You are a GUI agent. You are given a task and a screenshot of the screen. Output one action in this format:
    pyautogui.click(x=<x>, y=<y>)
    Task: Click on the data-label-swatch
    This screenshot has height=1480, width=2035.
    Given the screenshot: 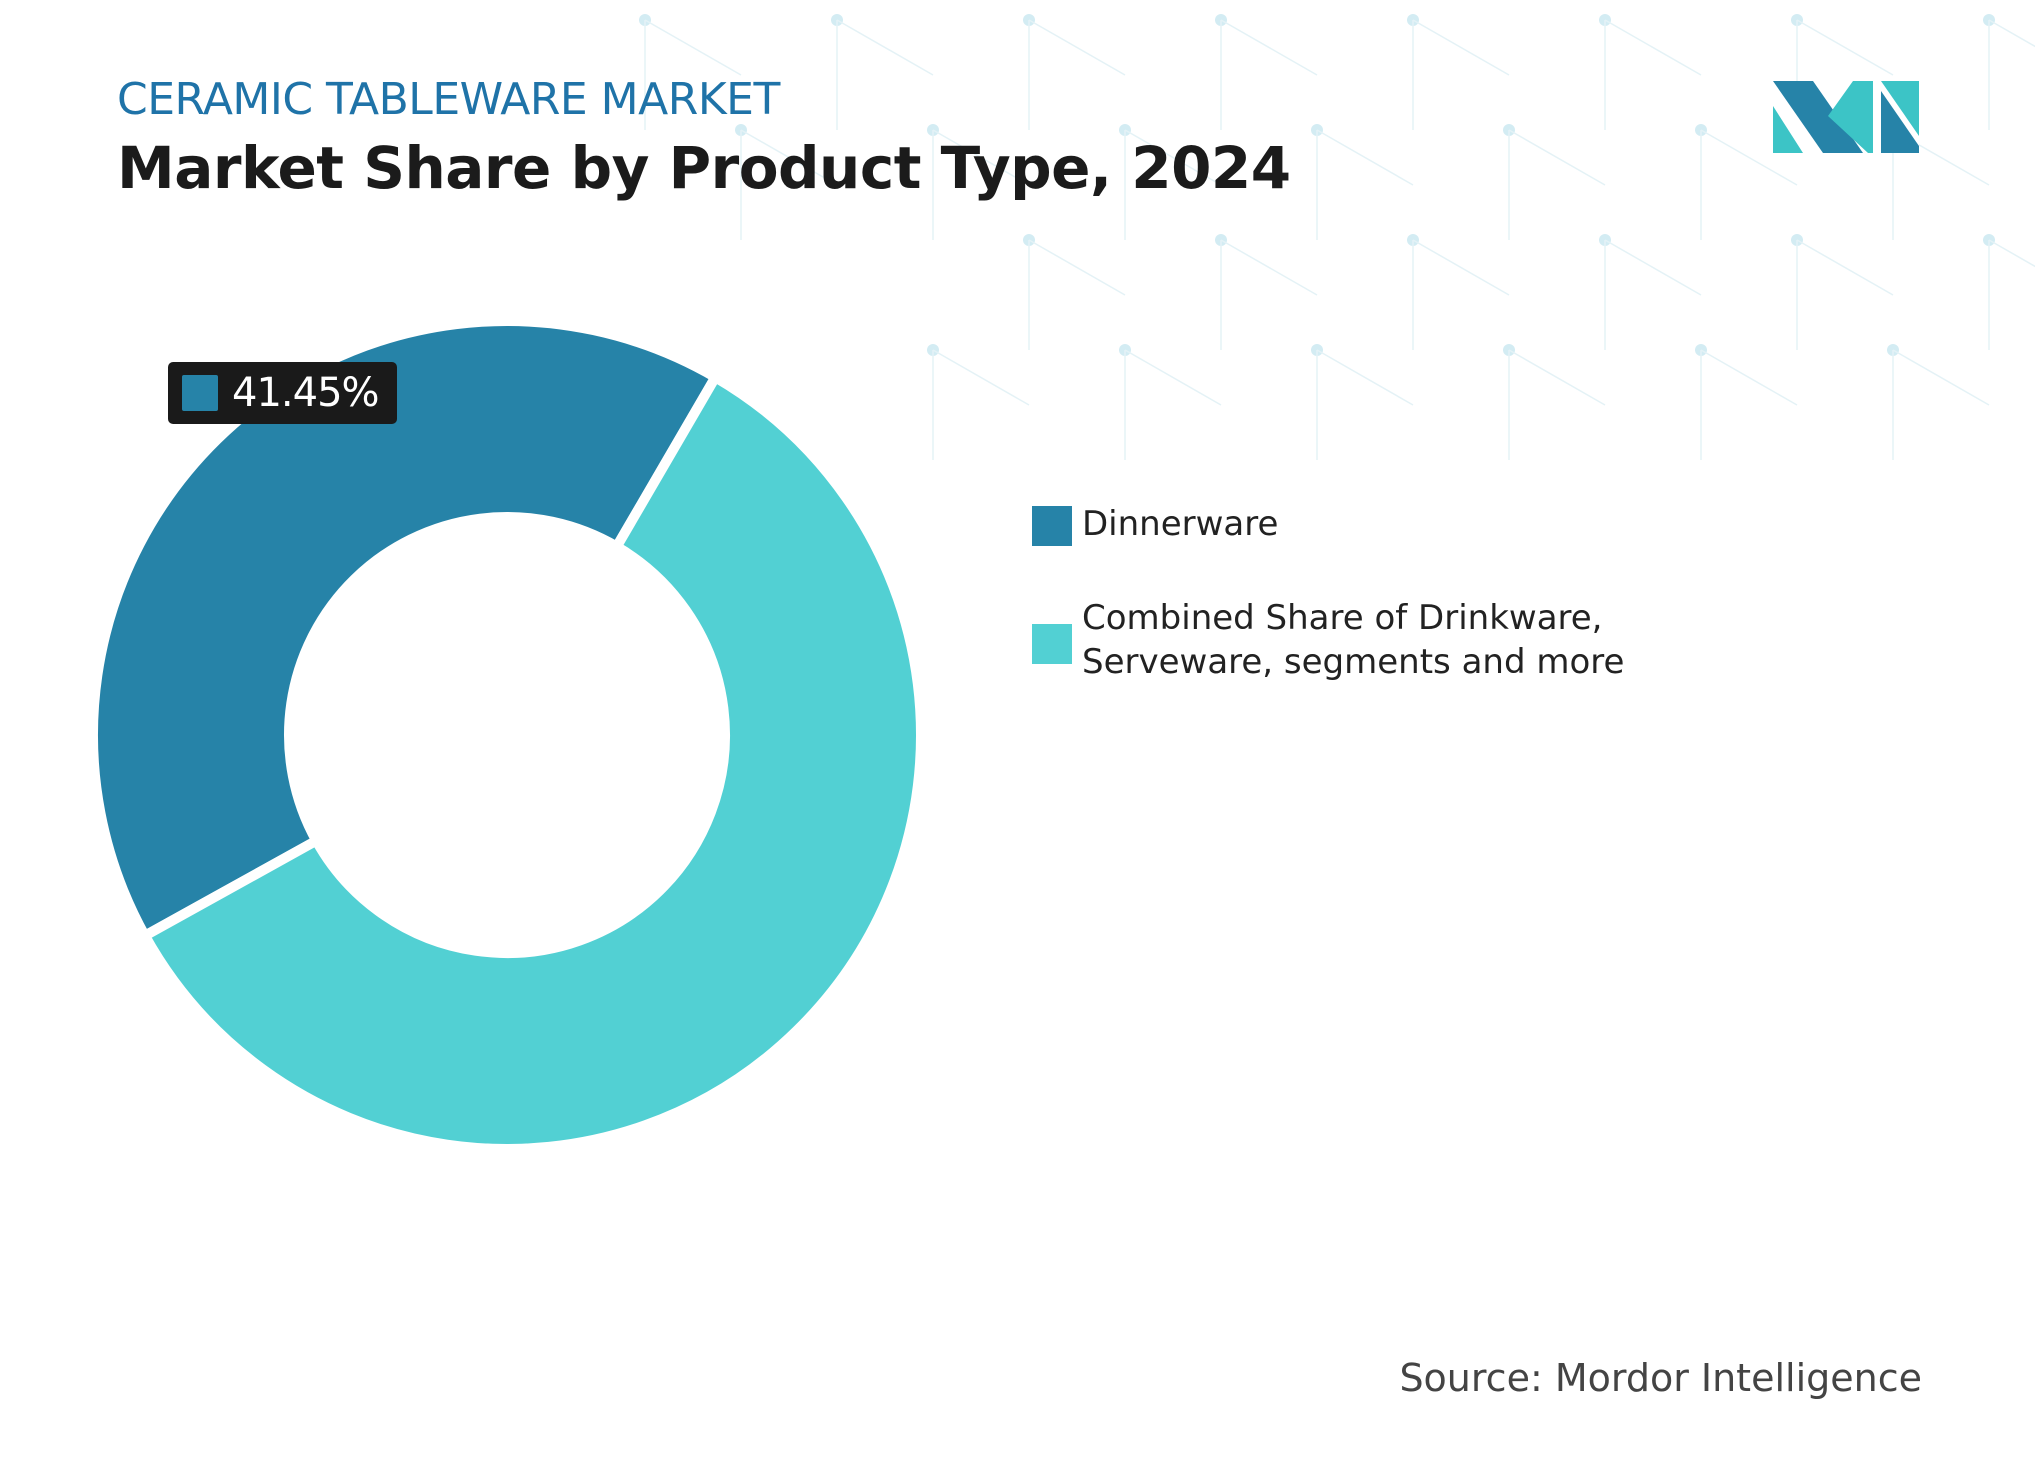 What is the action you would take?
    pyautogui.click(x=200, y=393)
    